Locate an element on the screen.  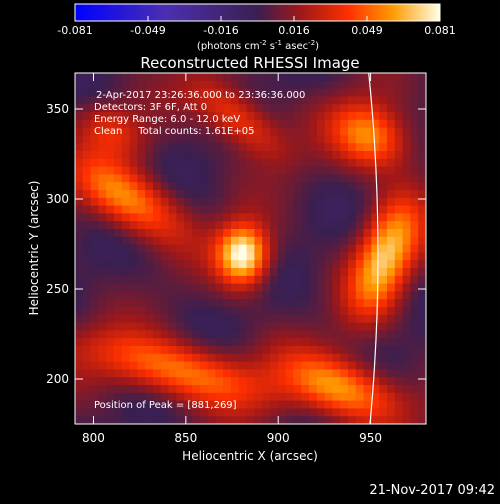
y-tick-label: 300 is located at coordinates (57, 199).